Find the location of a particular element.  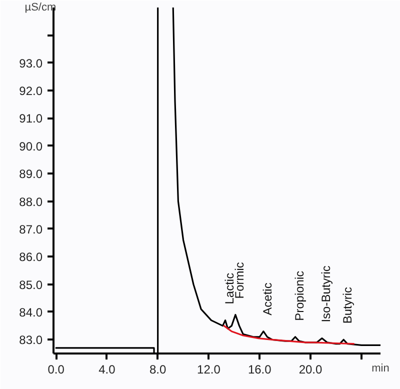

y-tick-label: 93.0 is located at coordinates (31, 63).